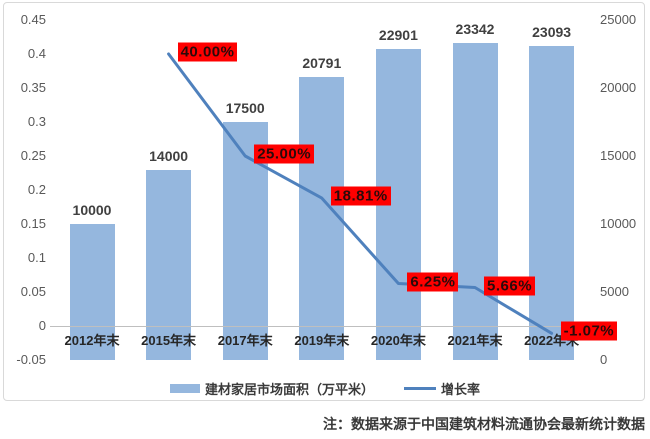  What do you see at coordinates (618, 19) in the screenshot?
I see `right-axis-tick-label: 25000` at bounding box center [618, 19].